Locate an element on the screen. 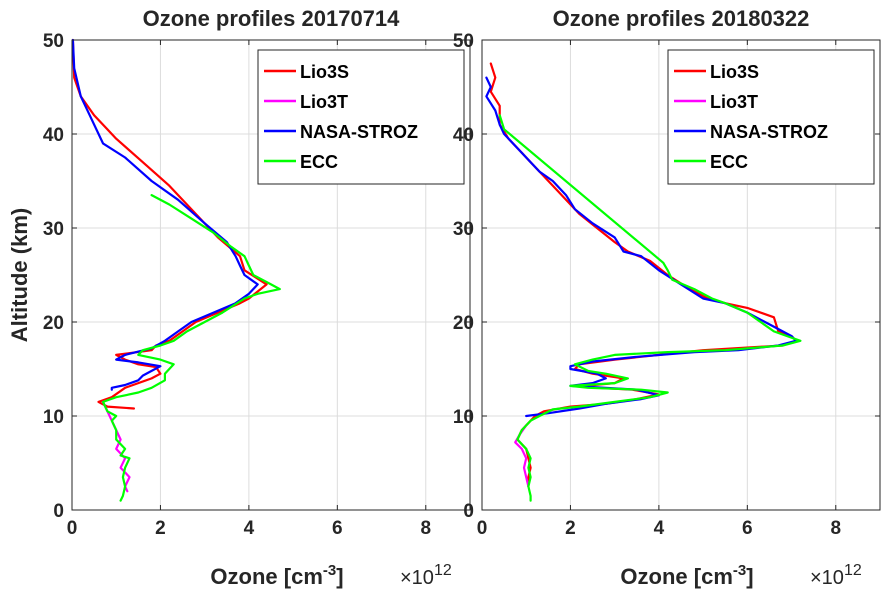 The height and width of the screenshot is (597, 887). chart-title: Ozone profiles 20170714 is located at coordinates (272, 18).